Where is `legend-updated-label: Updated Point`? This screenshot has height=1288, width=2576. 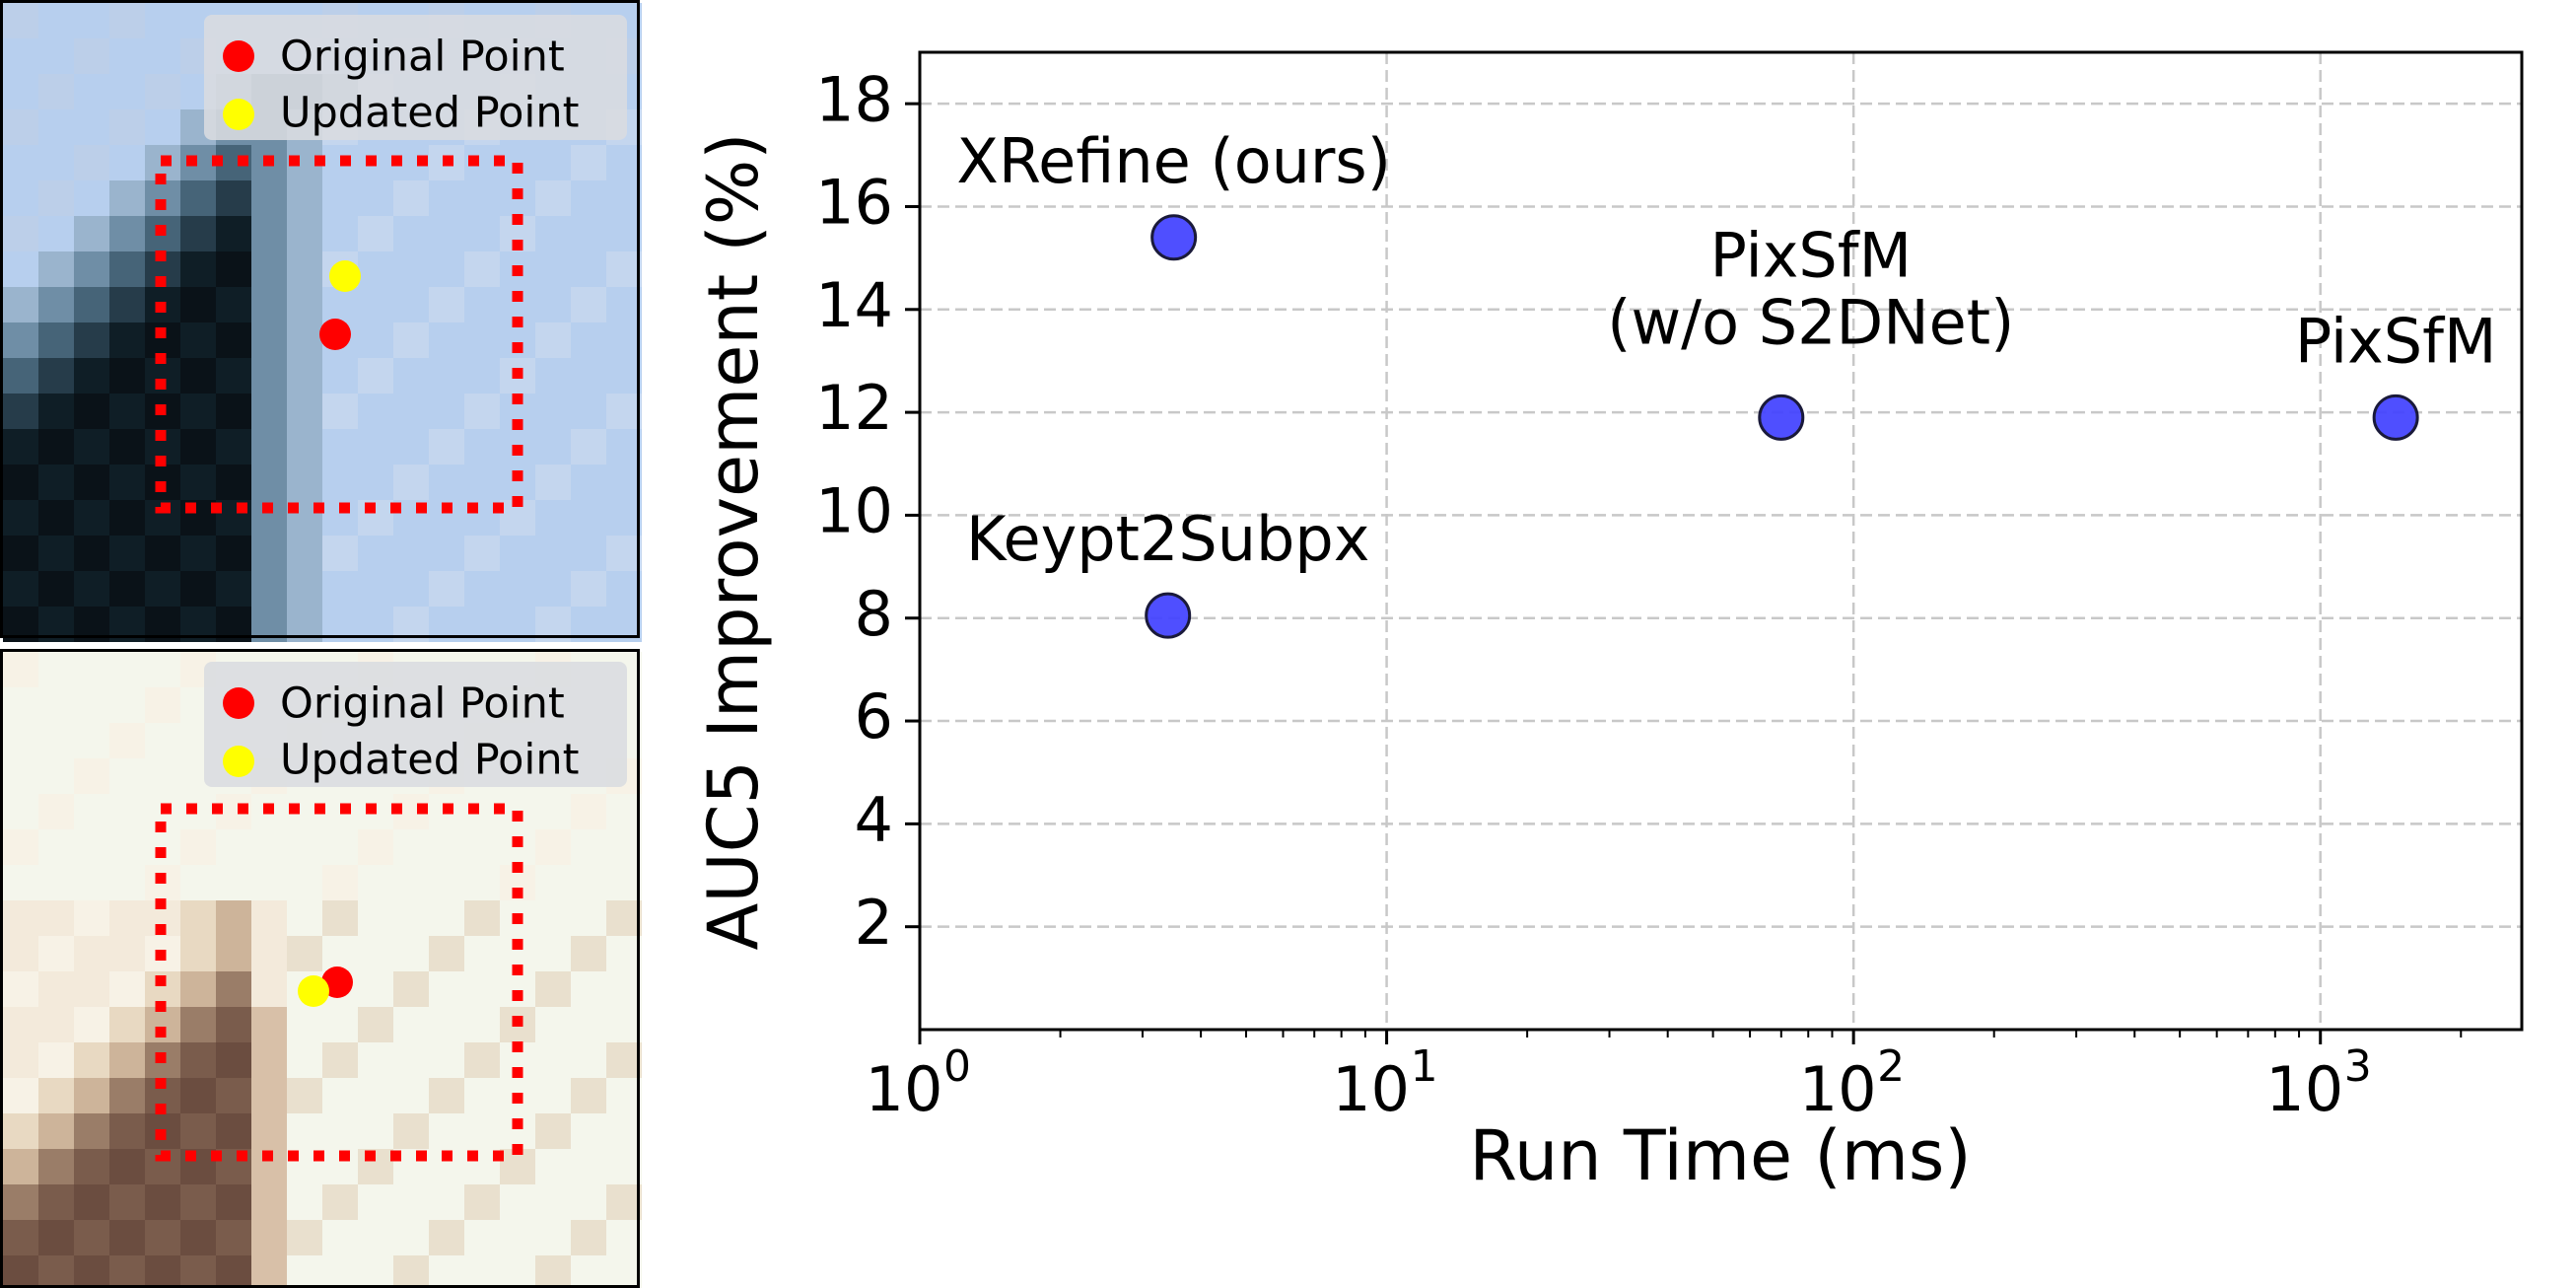 legend-updated-label: Updated Point is located at coordinates (430, 760).